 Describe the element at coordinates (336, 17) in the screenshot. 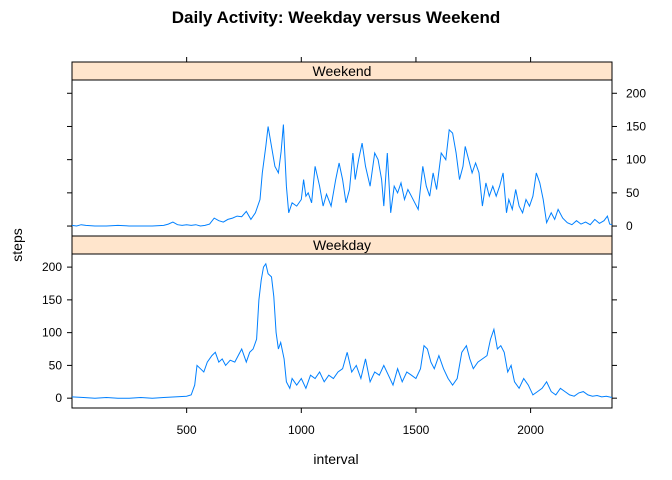

I see `chart-title: Daily Activity: Weekday versus Weekend` at that location.